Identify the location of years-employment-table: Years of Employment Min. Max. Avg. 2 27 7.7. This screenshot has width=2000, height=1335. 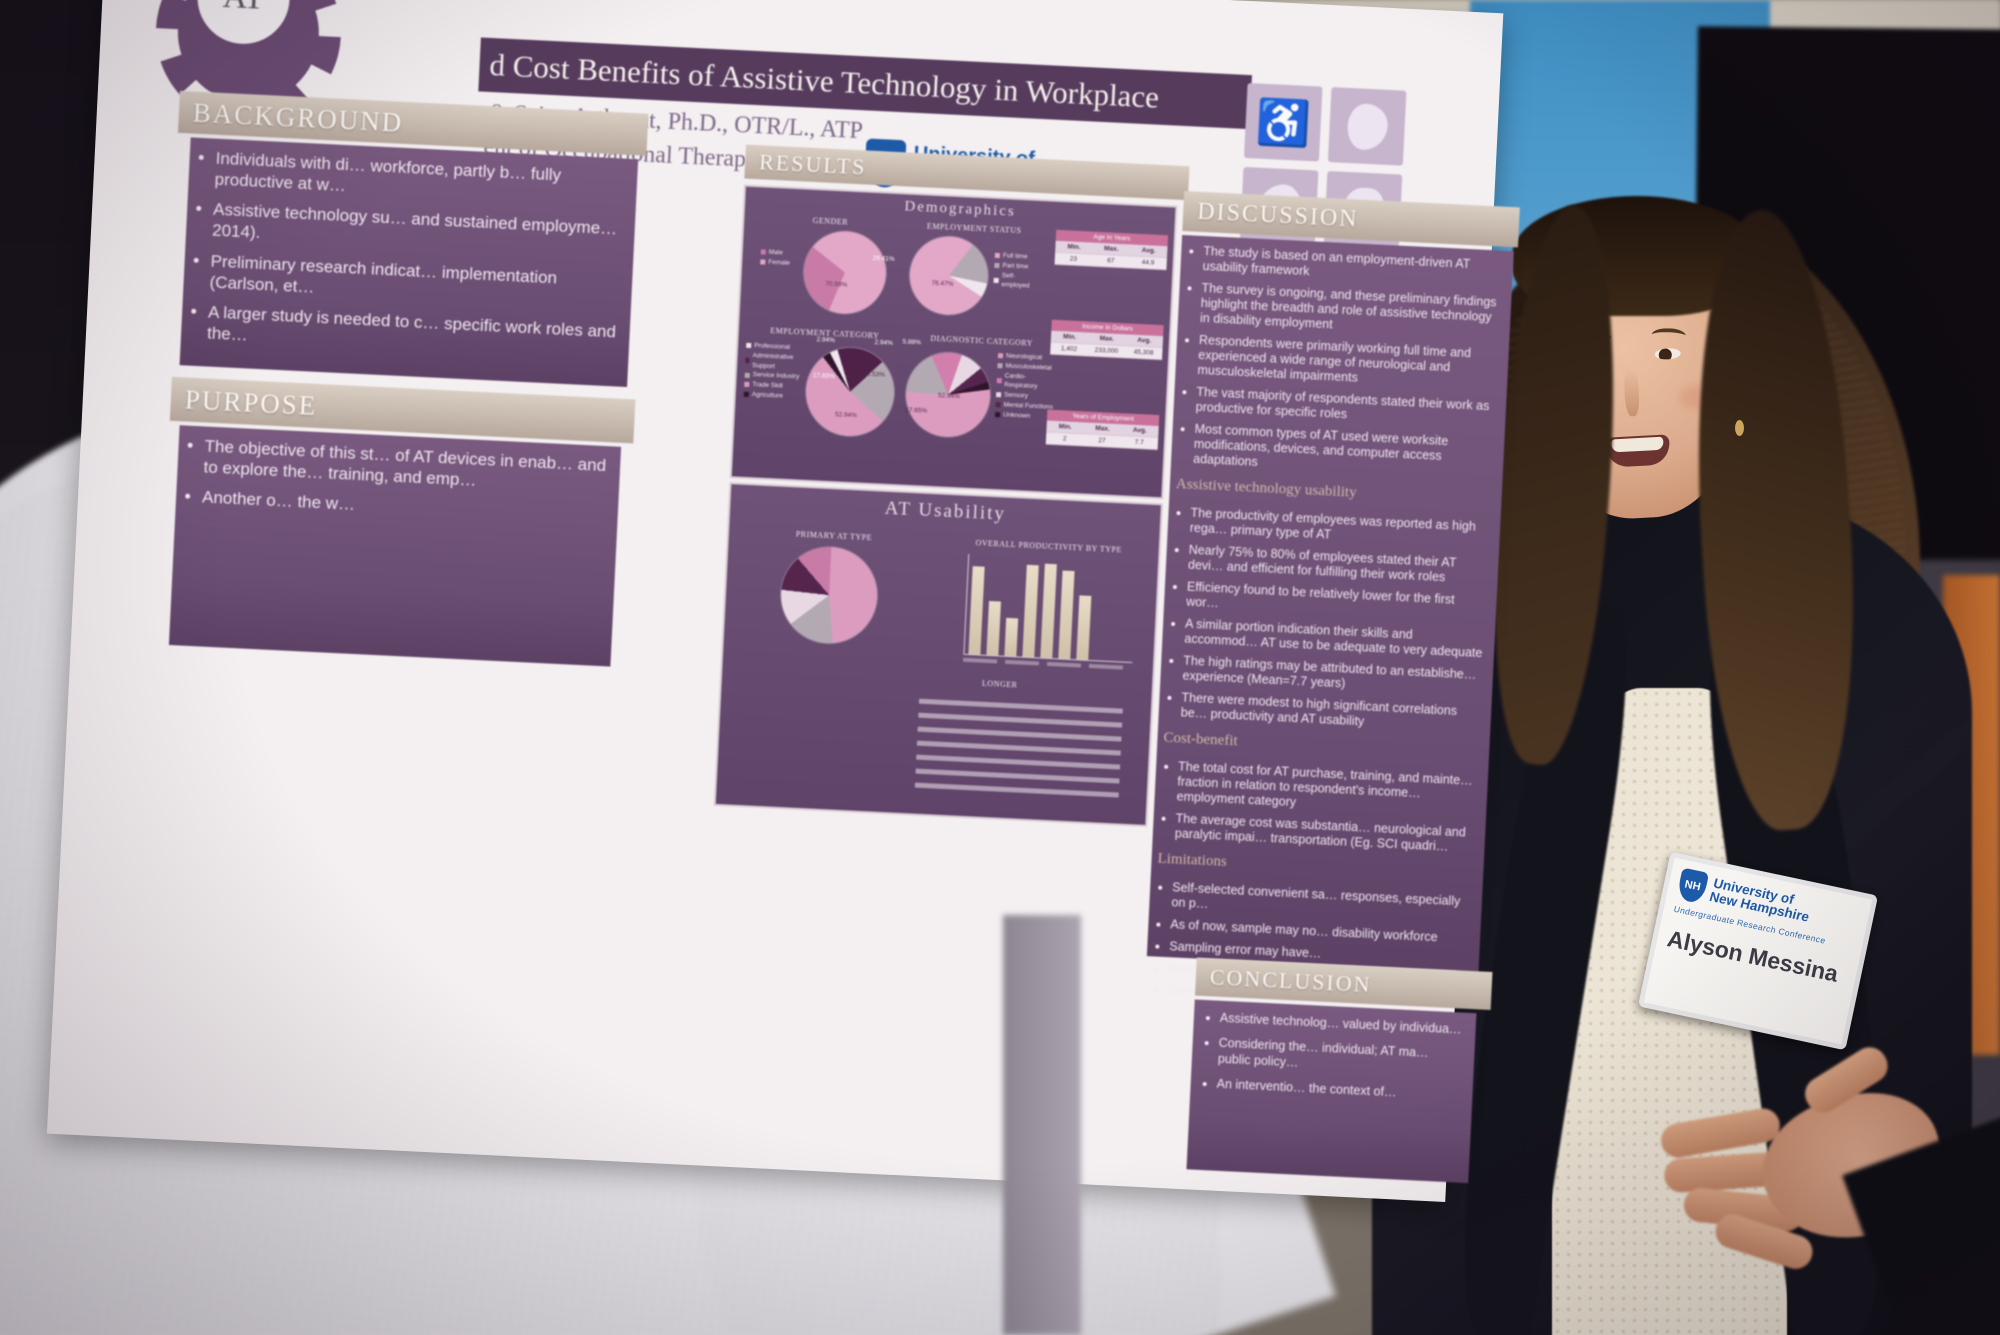
(1102, 430).